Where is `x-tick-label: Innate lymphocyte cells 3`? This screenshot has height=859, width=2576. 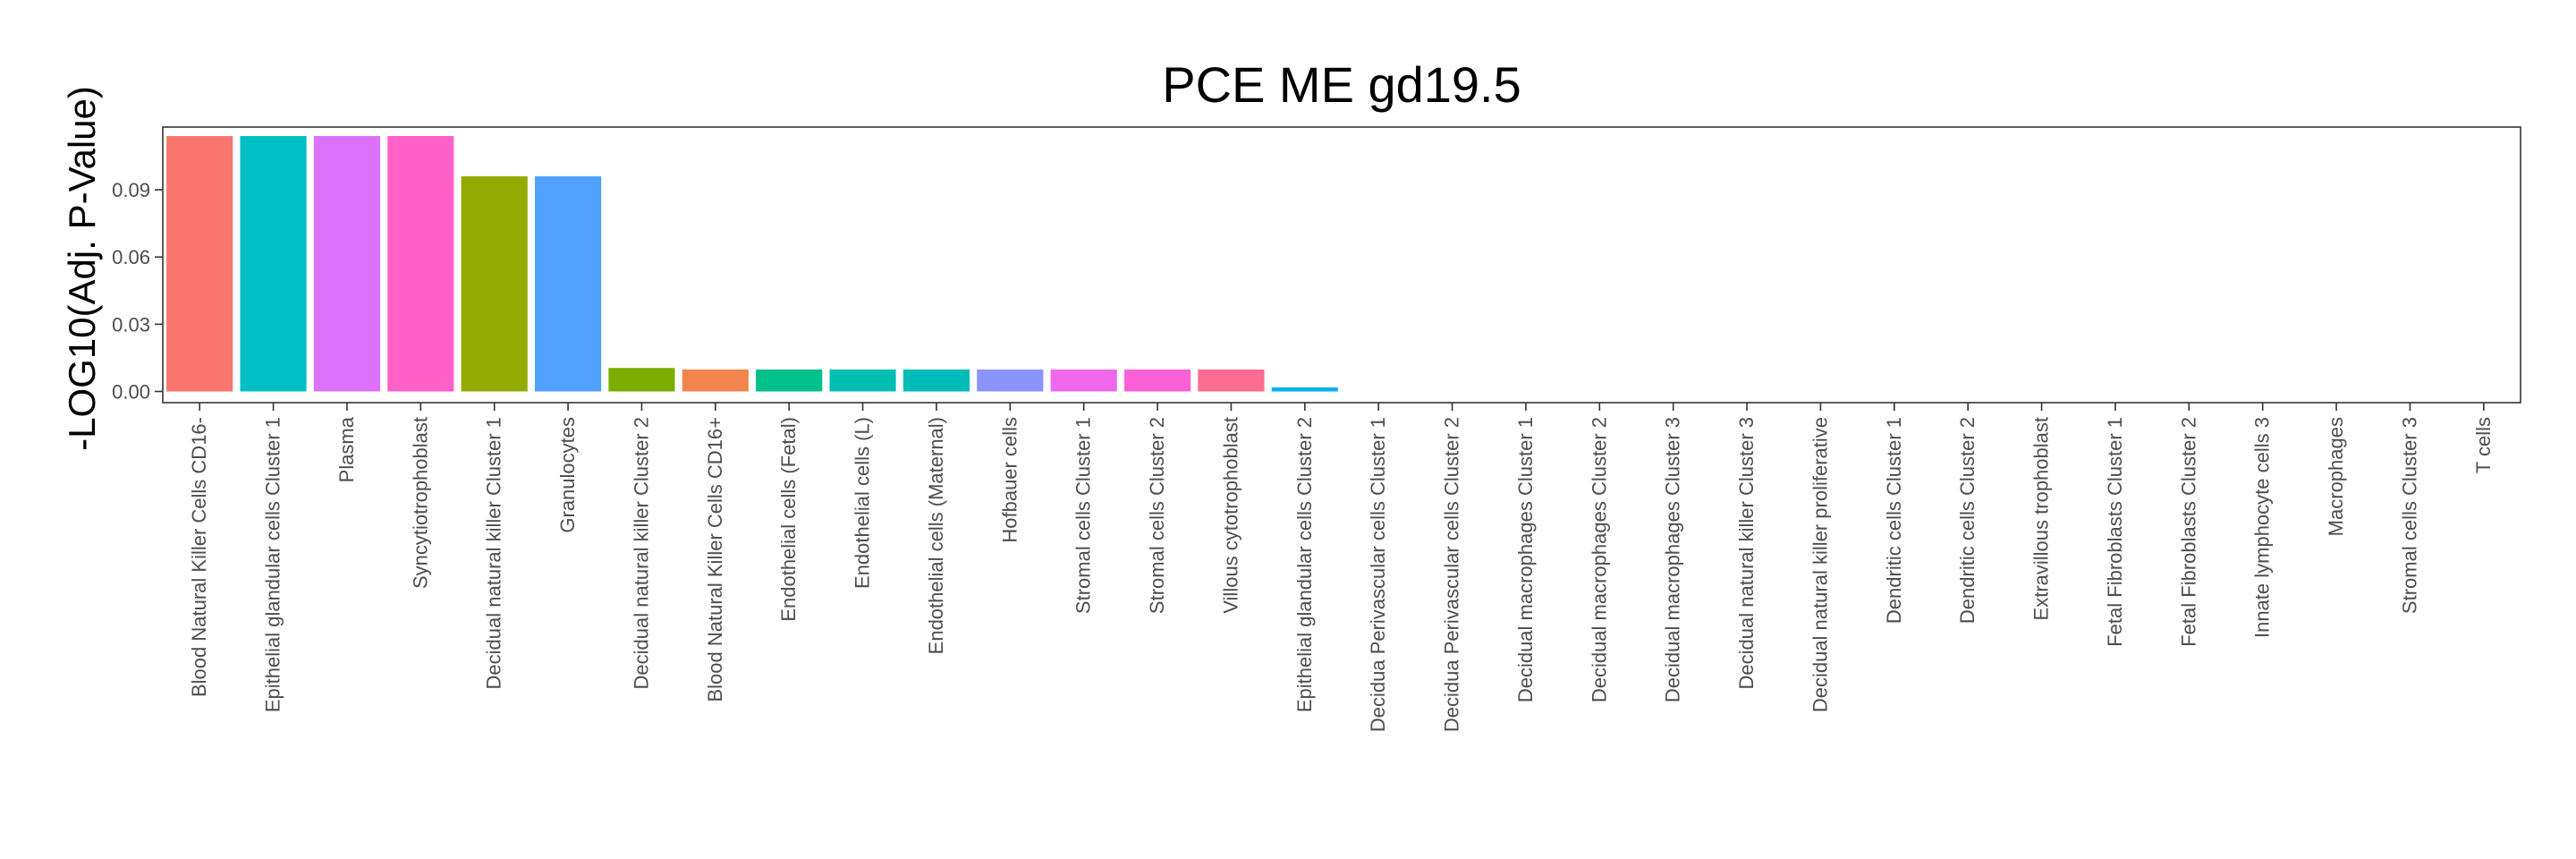 x-tick-label: Innate lymphocyte cells 3 is located at coordinates (2262, 527).